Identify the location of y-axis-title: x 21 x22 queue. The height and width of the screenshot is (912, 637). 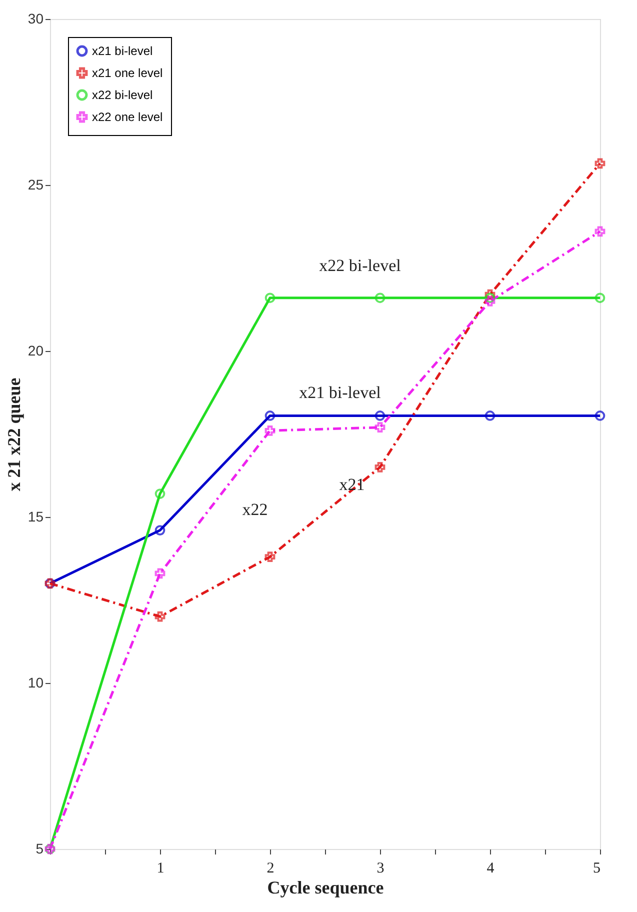
(14, 435).